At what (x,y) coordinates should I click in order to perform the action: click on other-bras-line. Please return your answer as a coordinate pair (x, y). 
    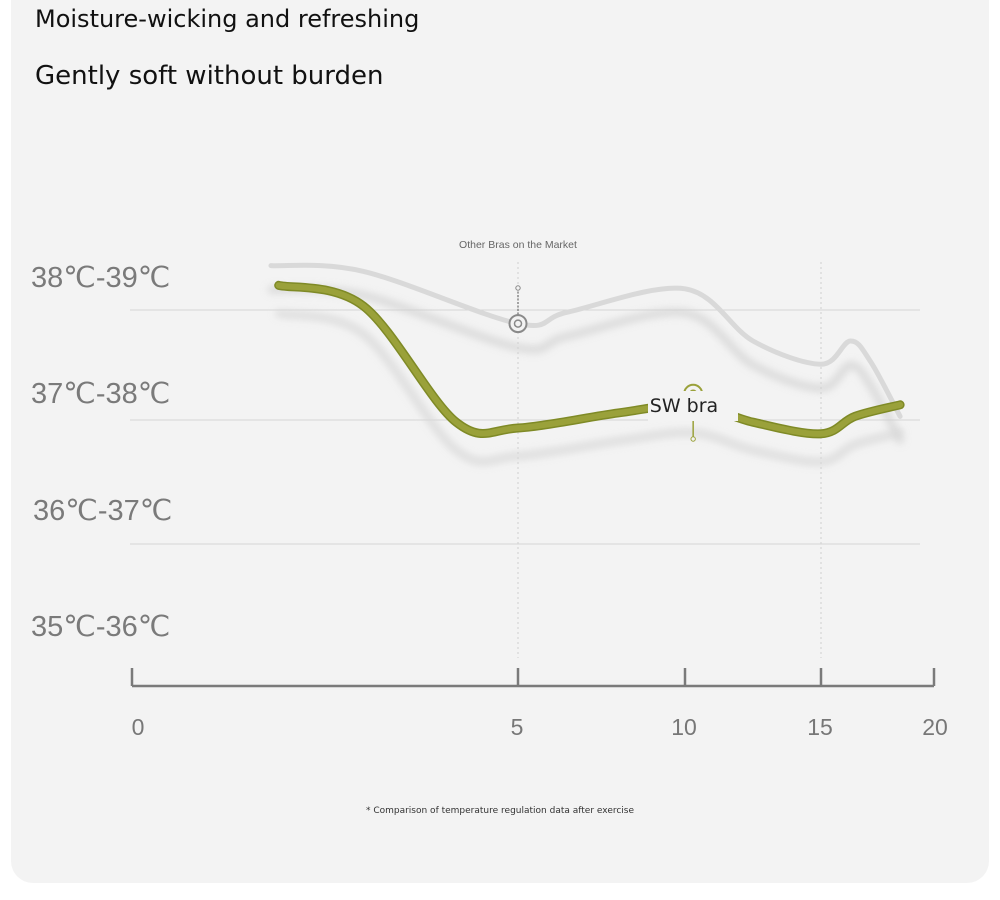
    Looking at the image, I should click on (585, 340).